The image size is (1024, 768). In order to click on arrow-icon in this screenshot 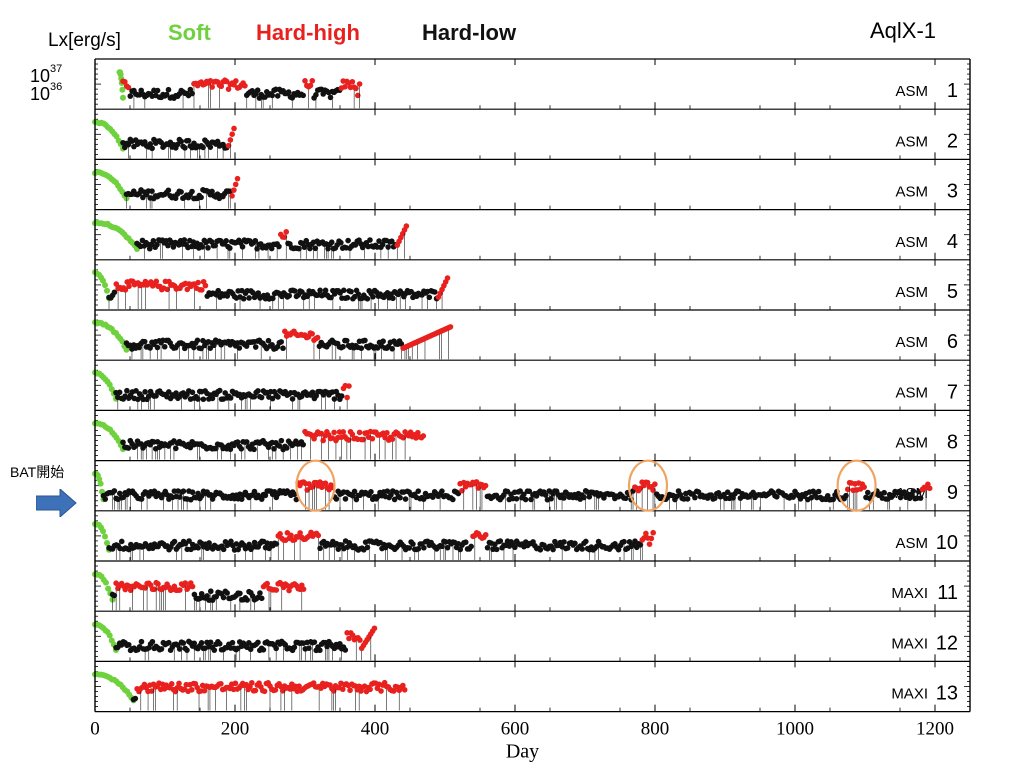, I will do `click(56, 503)`.